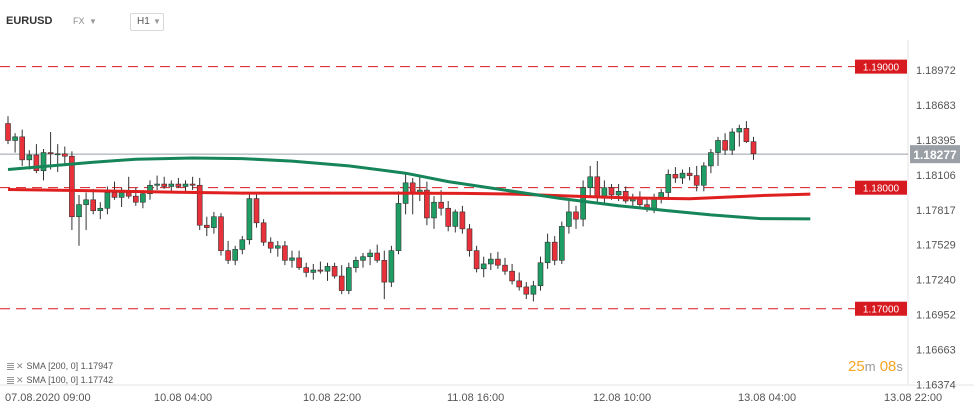 The width and height of the screenshot is (974, 412). What do you see at coordinates (10, 366) in the screenshot?
I see `drag-handle-icon` at bounding box center [10, 366].